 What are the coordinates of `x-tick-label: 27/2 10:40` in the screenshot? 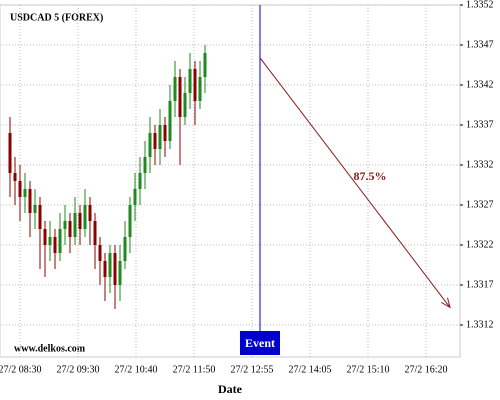 It's located at (135, 369).